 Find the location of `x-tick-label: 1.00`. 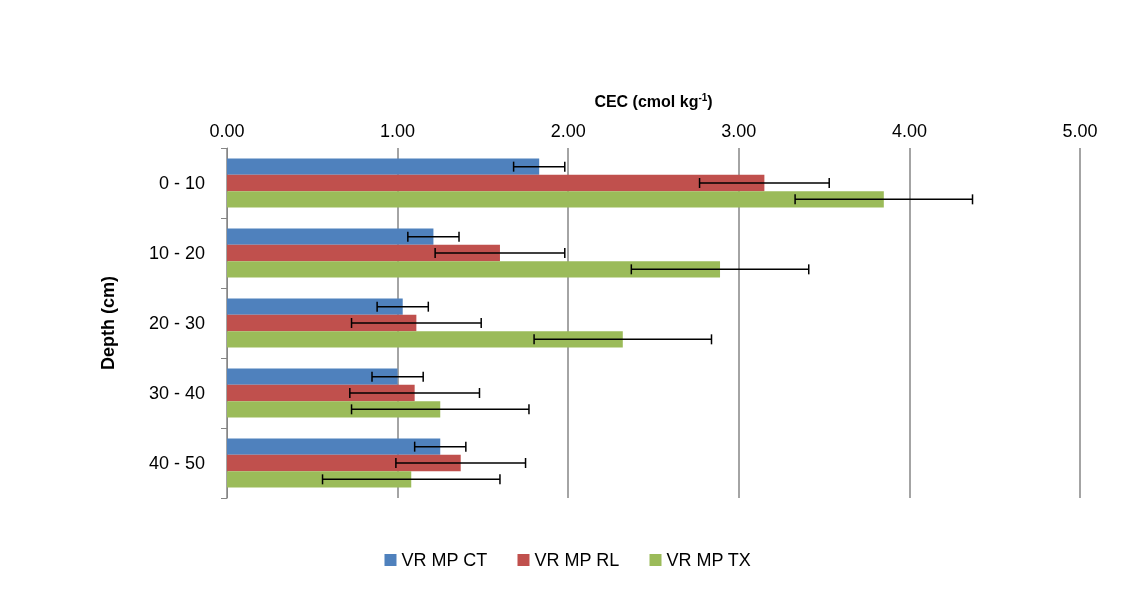

x-tick-label: 1.00 is located at coordinates (398, 131).